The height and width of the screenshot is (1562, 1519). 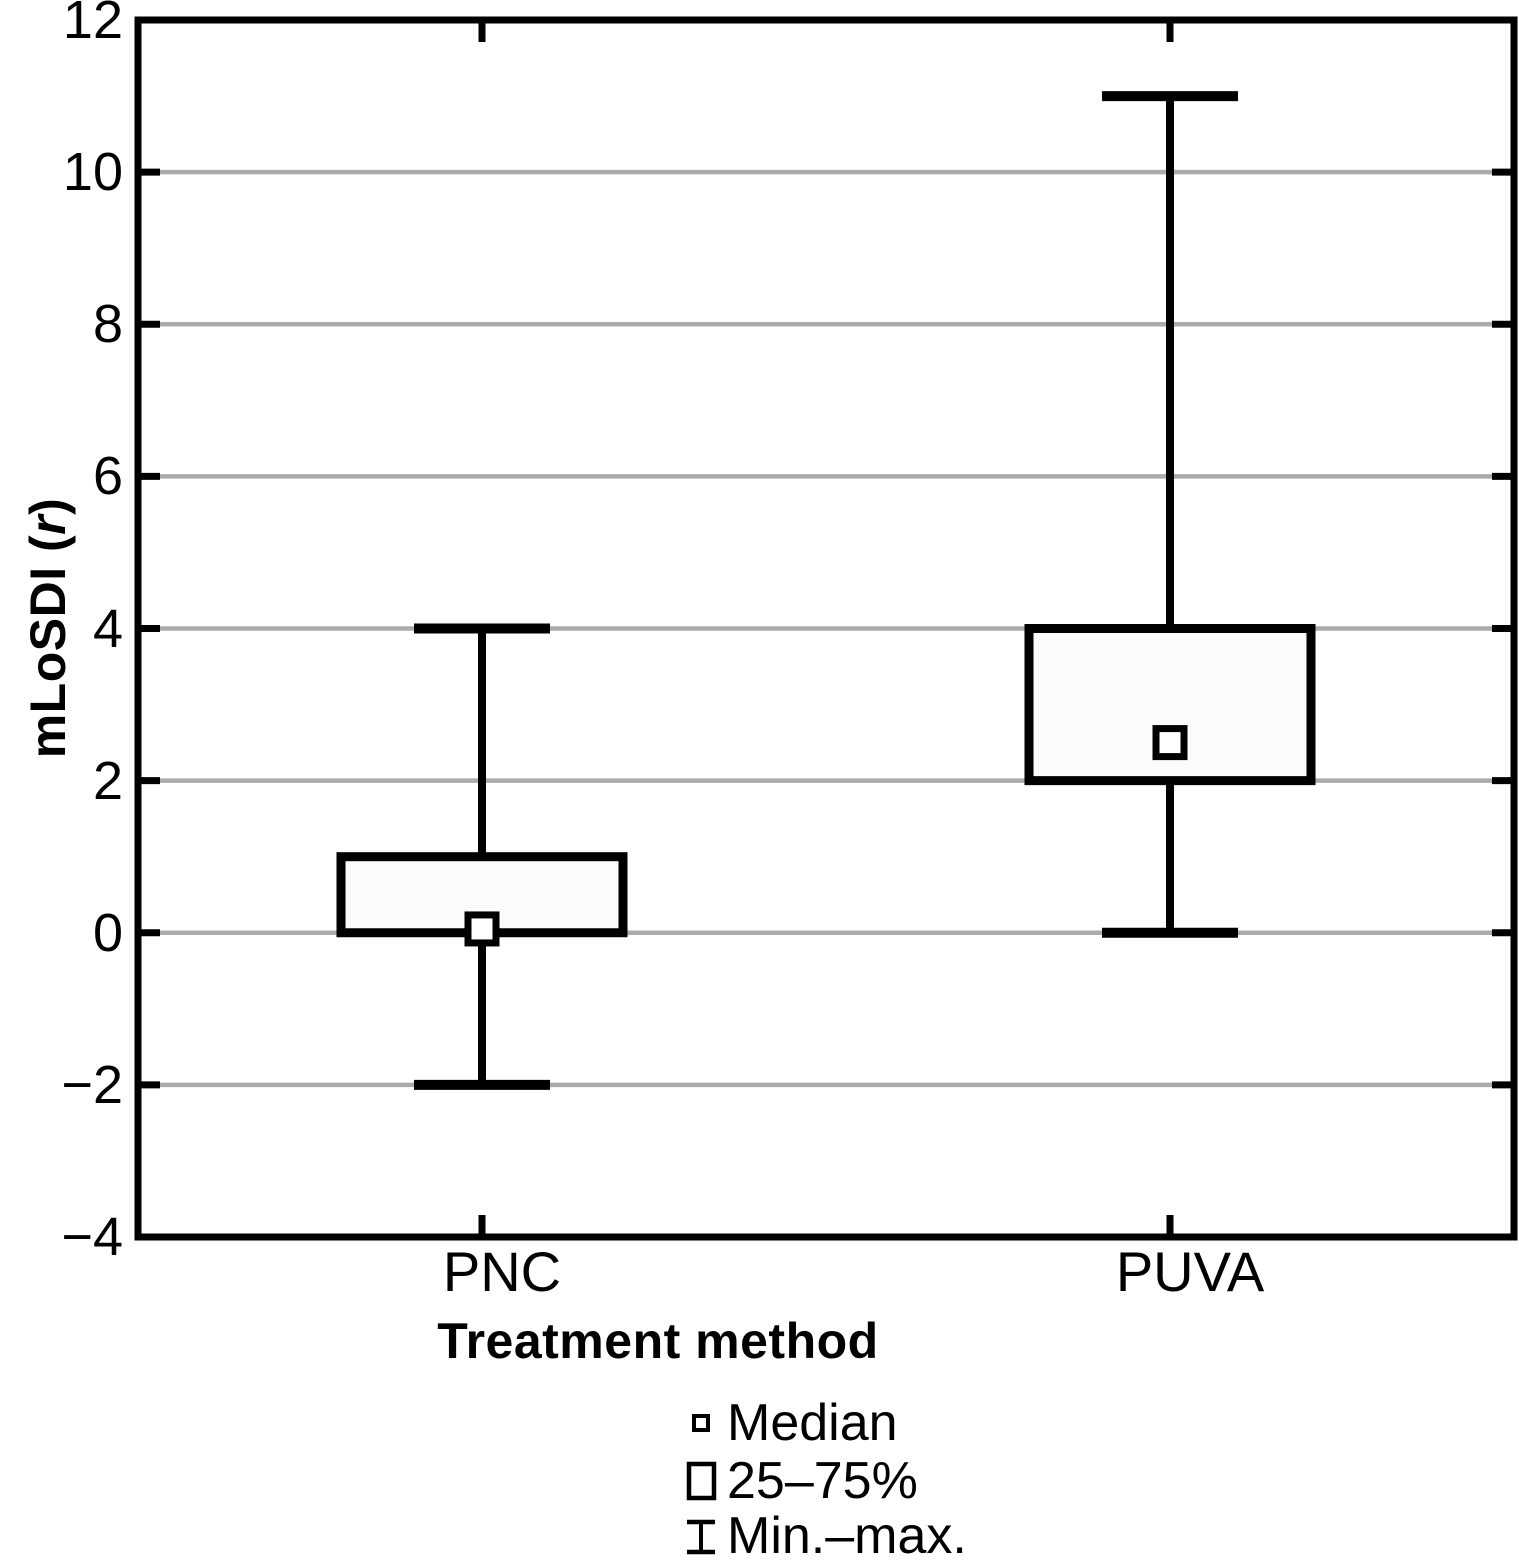 What do you see at coordinates (48, 646) in the screenshot?
I see `y-axis-title-text: mLoSDI (` at bounding box center [48, 646].